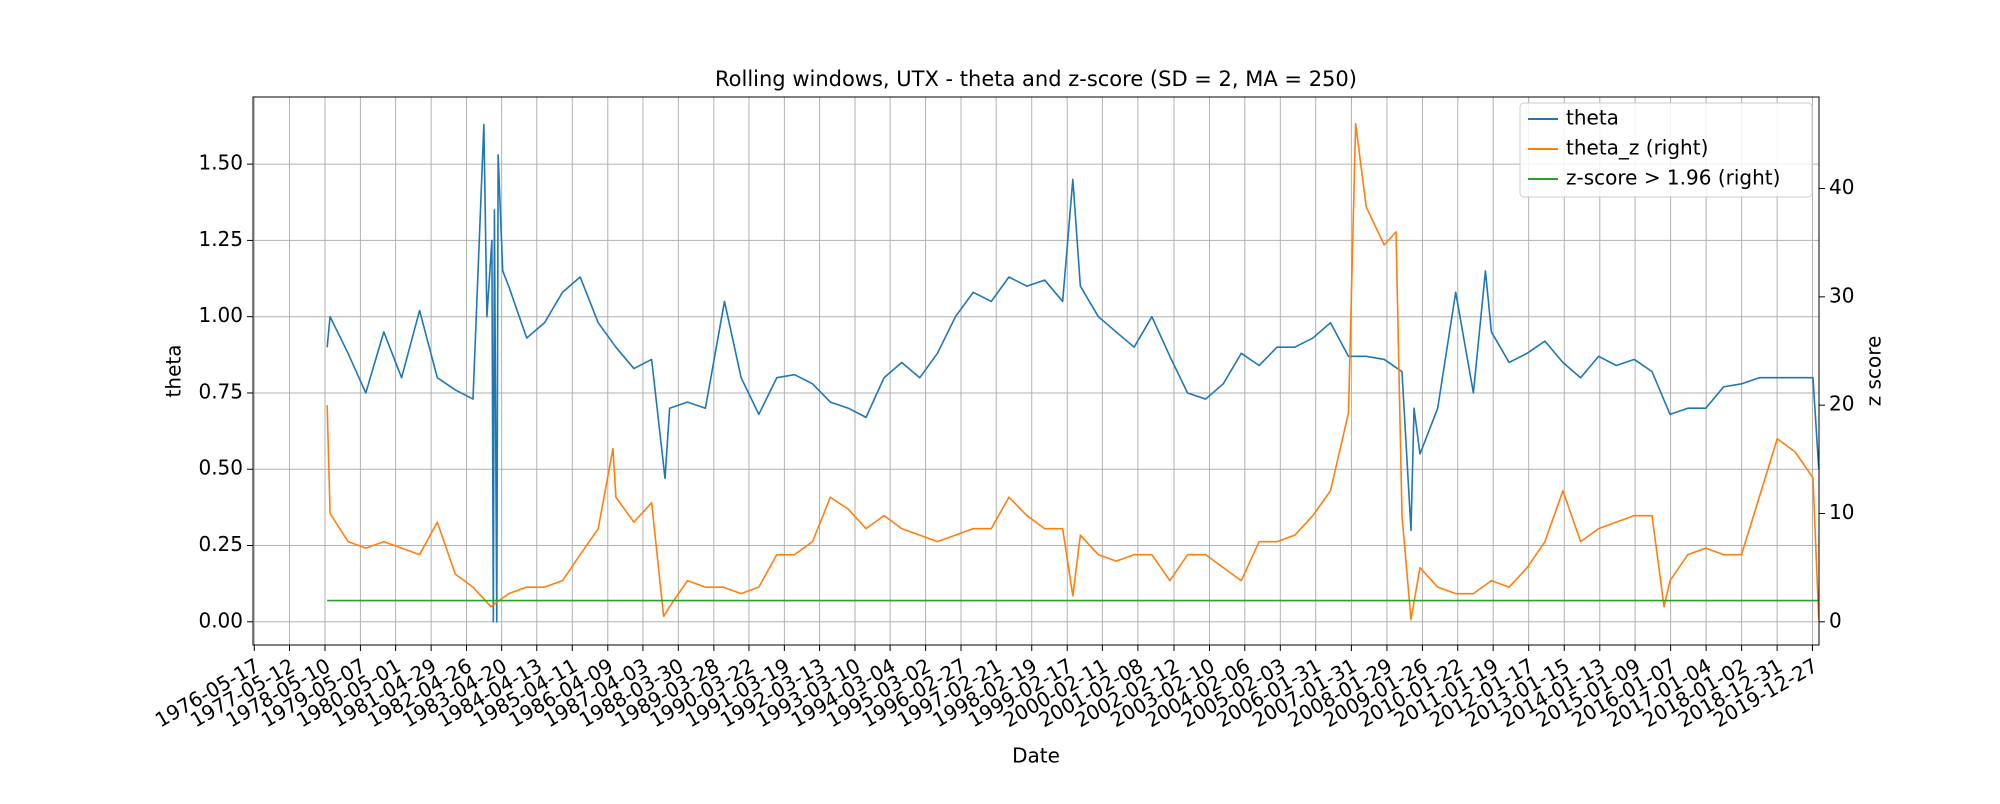 This screenshot has height=804, width=2000. Describe the element at coordinates (220, 239) in the screenshot. I see `y-tick-label: 1.25` at that location.